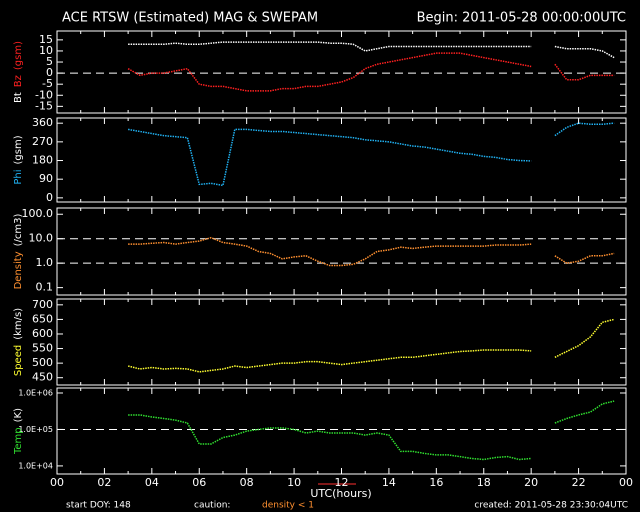 The image size is (640, 512). Describe the element at coordinates (44, 105) in the screenshot. I see `y-tick-label: -15` at that location.